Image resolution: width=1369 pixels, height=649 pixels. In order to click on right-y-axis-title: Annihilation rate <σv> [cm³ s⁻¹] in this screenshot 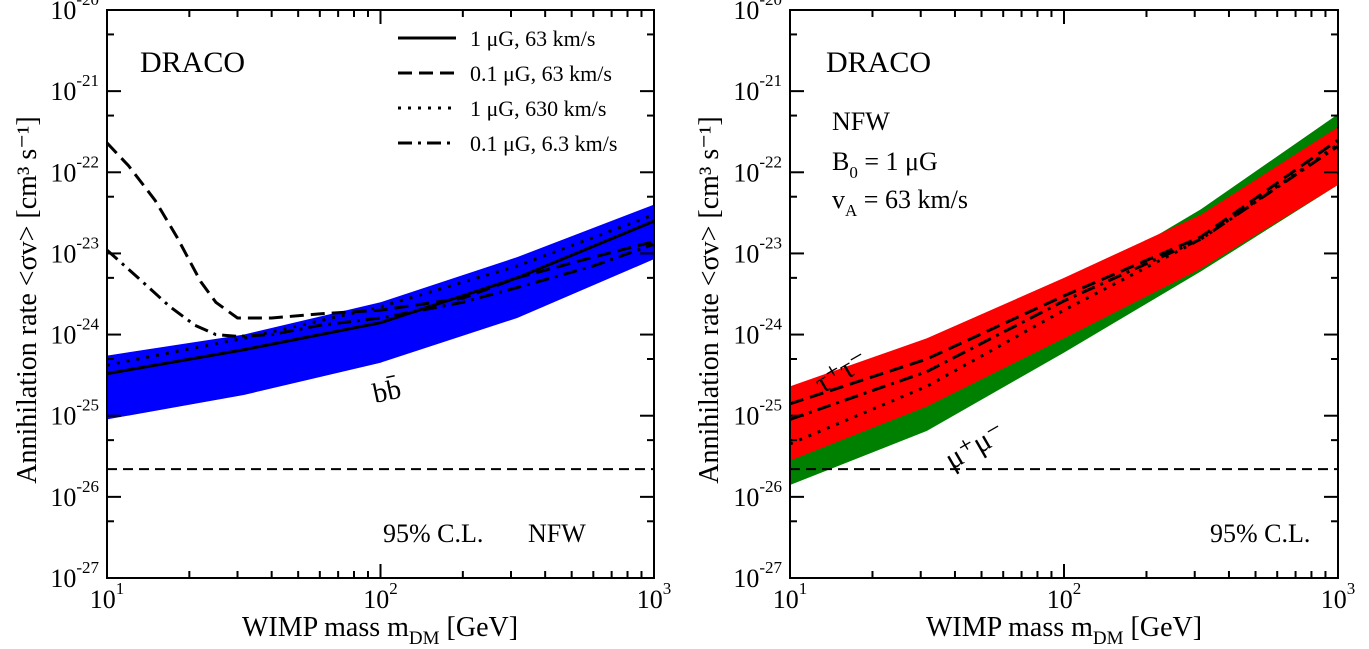, I will do `click(709, 300)`.